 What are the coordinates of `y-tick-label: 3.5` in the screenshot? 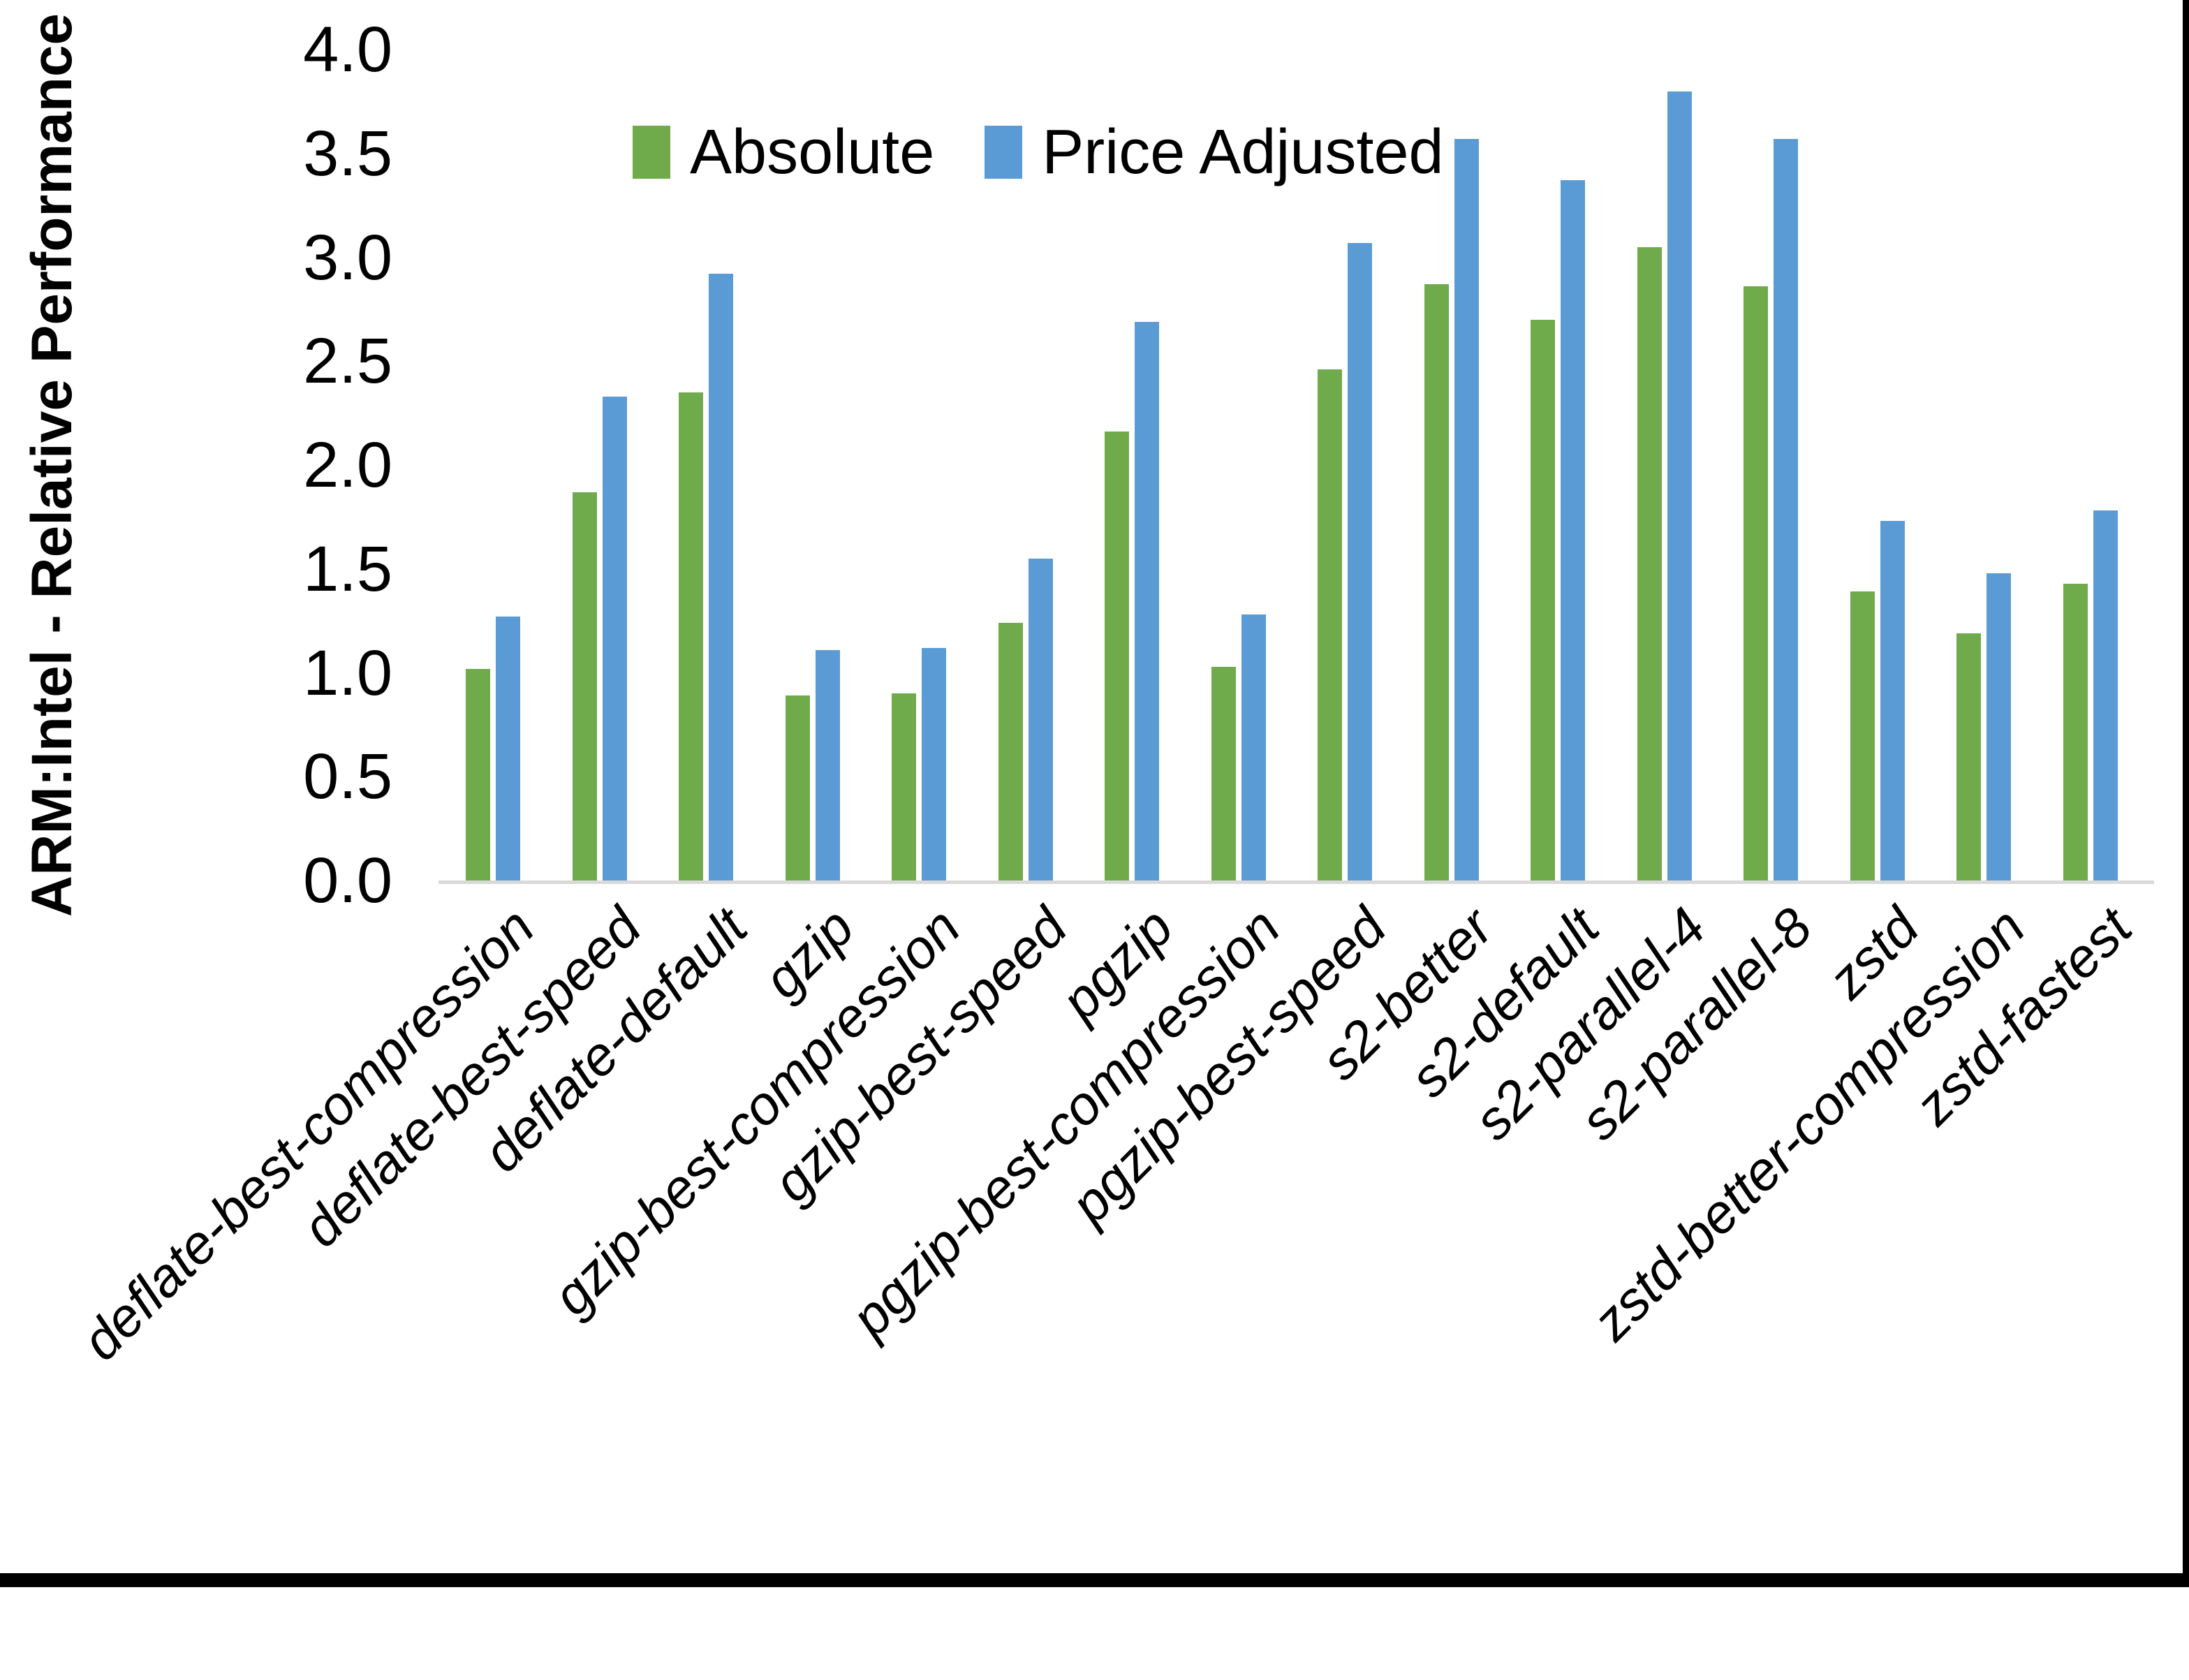 It's located at (347, 153).